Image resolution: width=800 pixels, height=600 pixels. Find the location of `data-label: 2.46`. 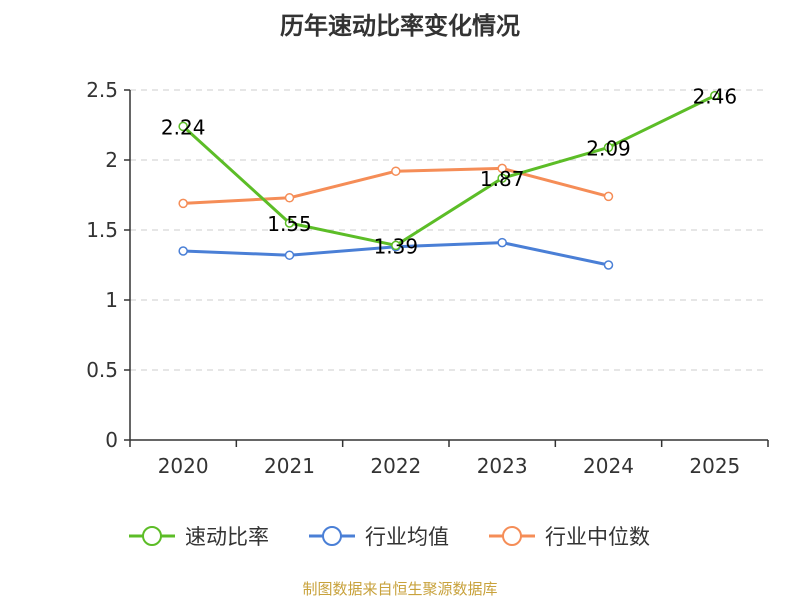

data-label: 2.46 is located at coordinates (715, 97).